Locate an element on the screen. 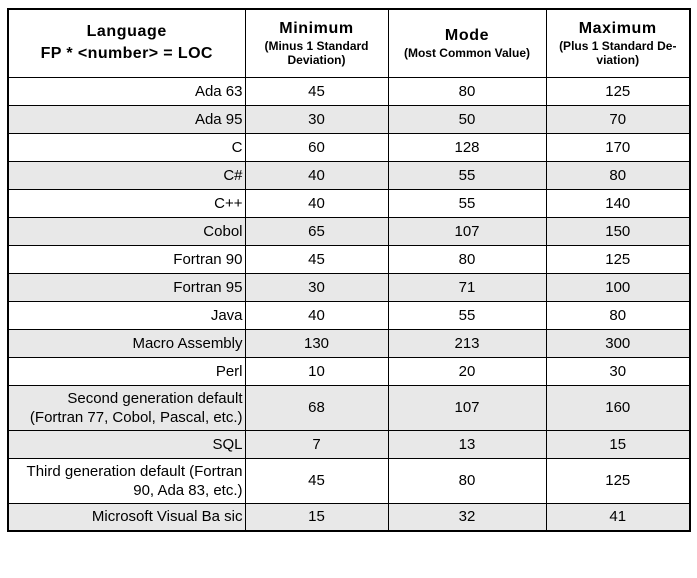 This screenshot has width=697, height=578. table-row: Microsoft Visual Ba sic 15 32 41 is located at coordinates (349, 517).